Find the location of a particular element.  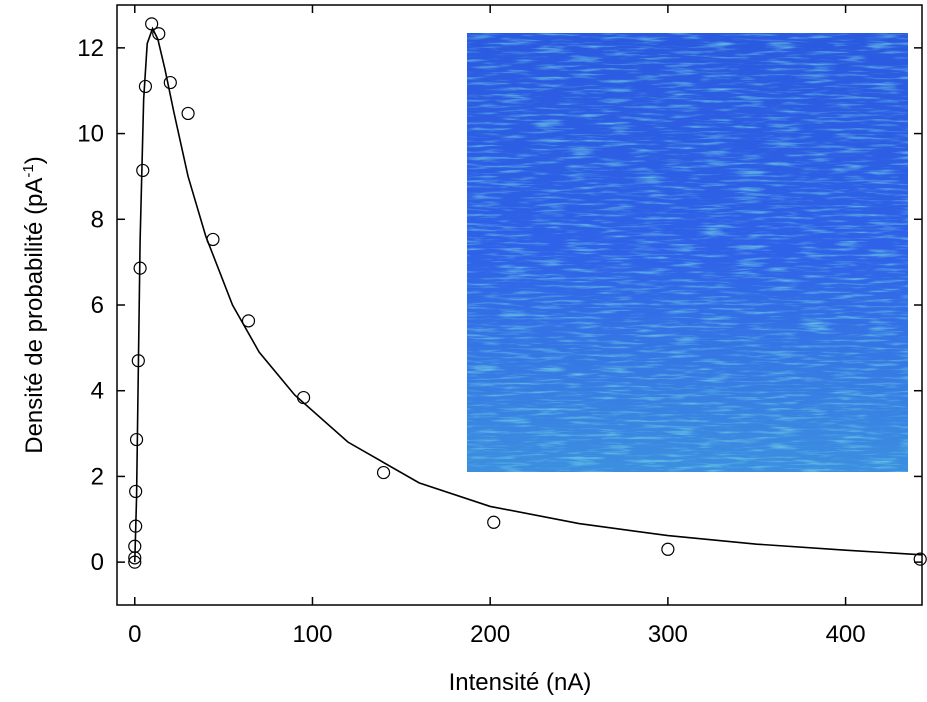

y-axis-title-sup: -1 is located at coordinates (28, 170).